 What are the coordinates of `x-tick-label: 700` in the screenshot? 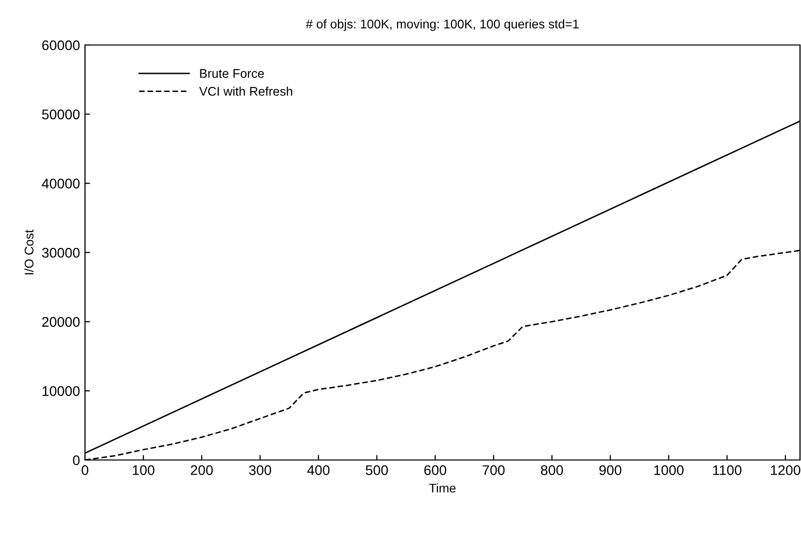 It's located at (493, 470).